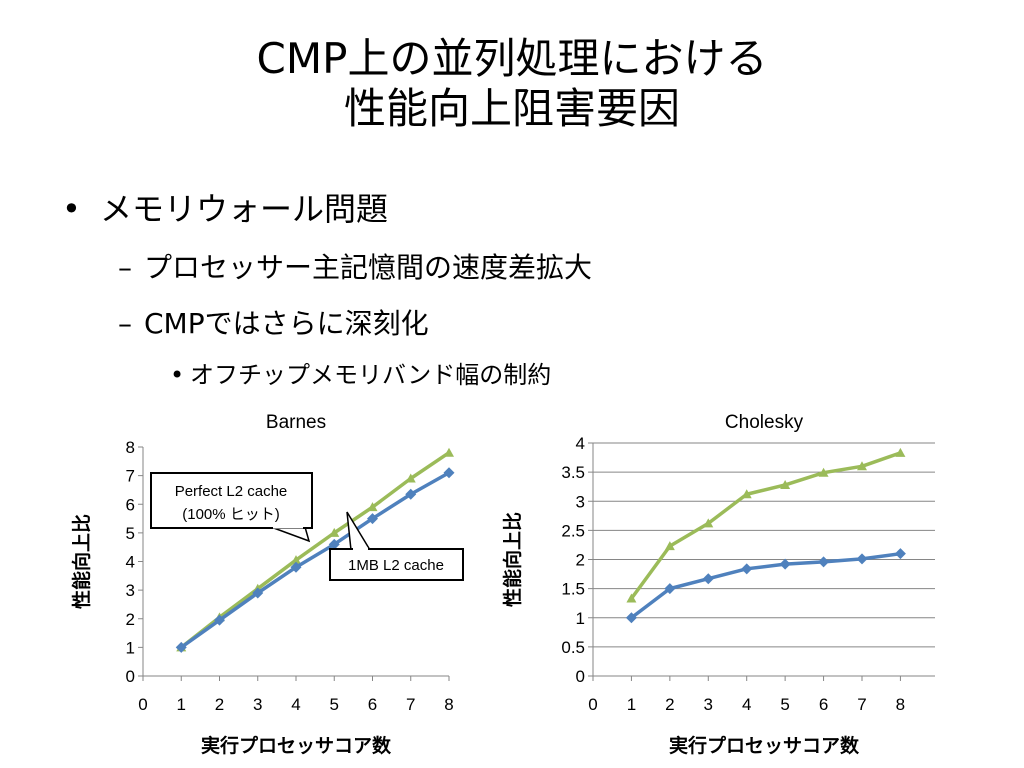  Describe the element at coordinates (764, 422) in the screenshot. I see `chart-title: Cholesky` at that location.